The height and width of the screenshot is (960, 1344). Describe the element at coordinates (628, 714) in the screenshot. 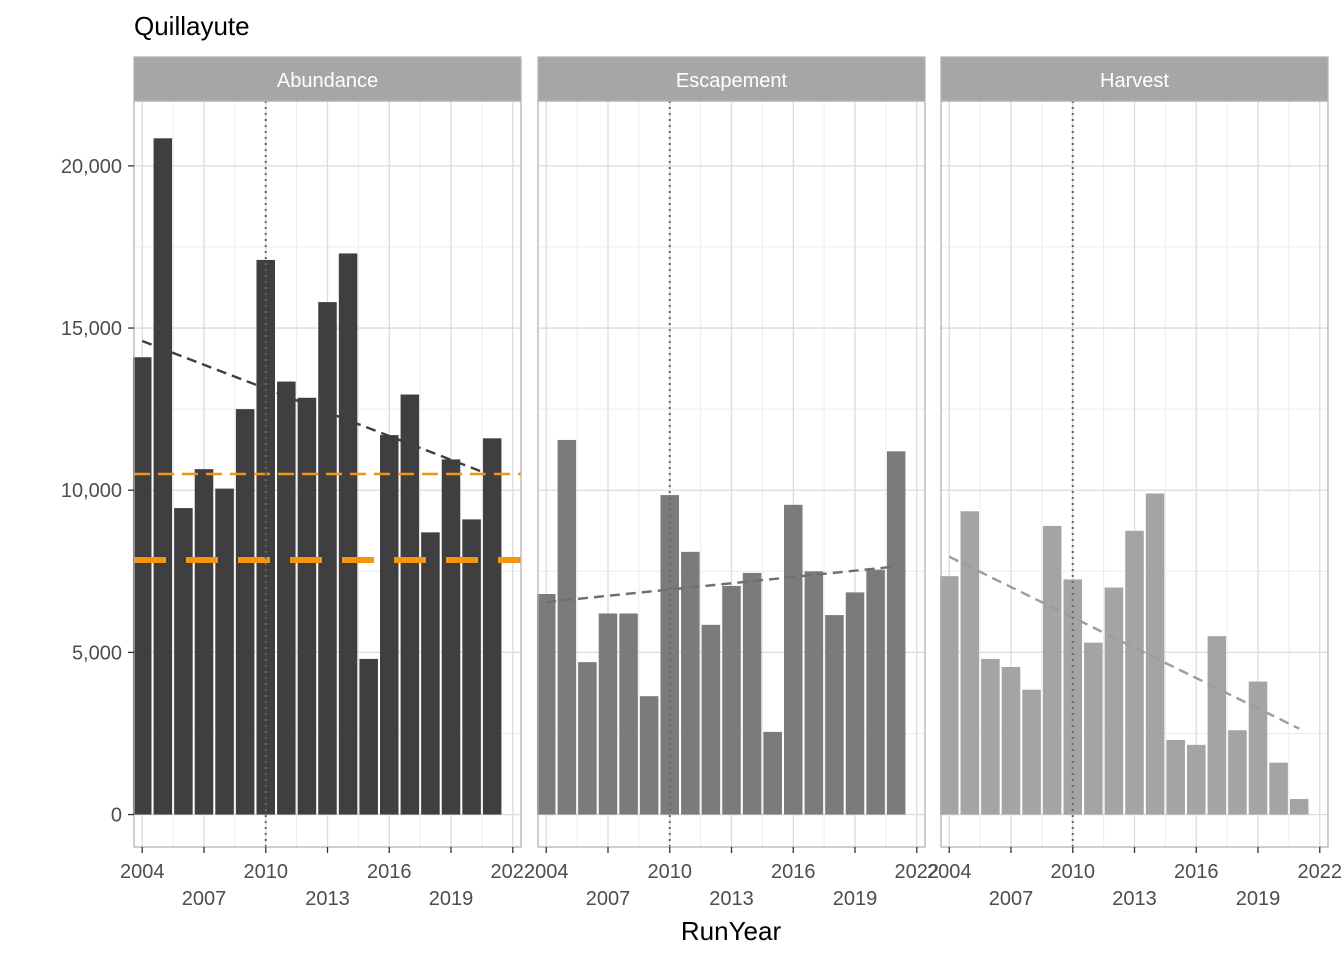

I see `bar-escapement-2008` at that location.